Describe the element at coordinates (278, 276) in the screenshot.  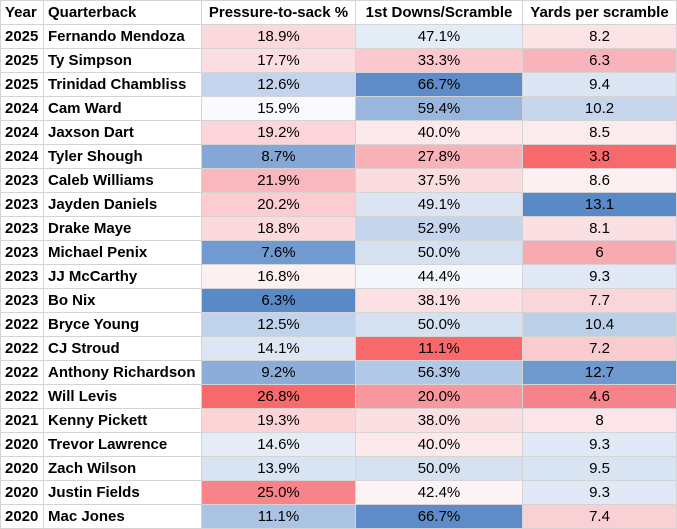
I see `cell-pressure-to-sack: 16.8%` at that location.